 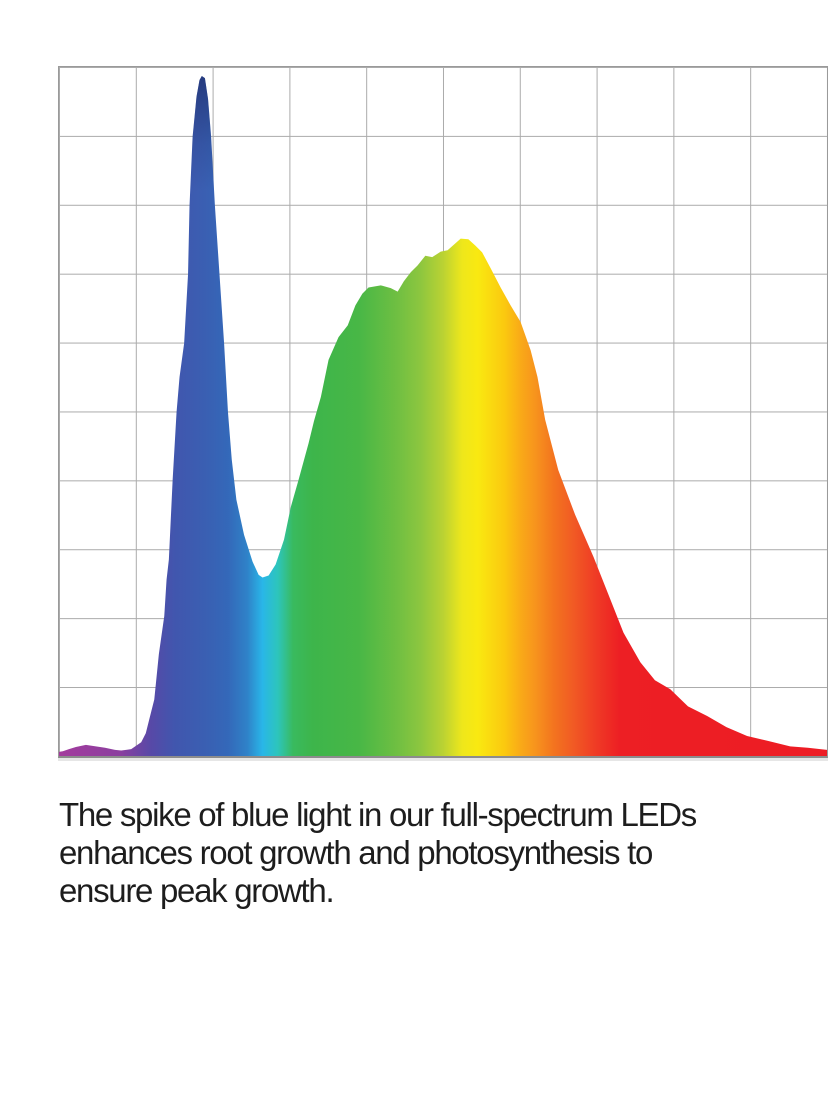 What do you see at coordinates (443, 759) in the screenshot?
I see `chart-bottom-shadow` at bounding box center [443, 759].